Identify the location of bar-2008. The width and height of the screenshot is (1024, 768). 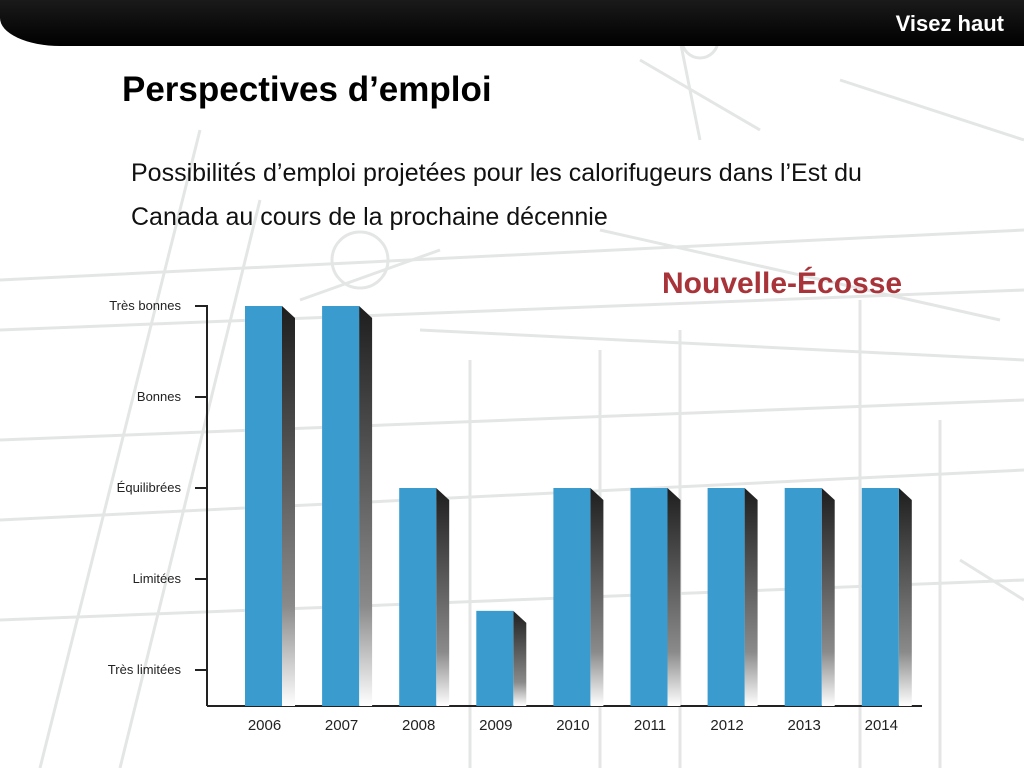
(418, 597).